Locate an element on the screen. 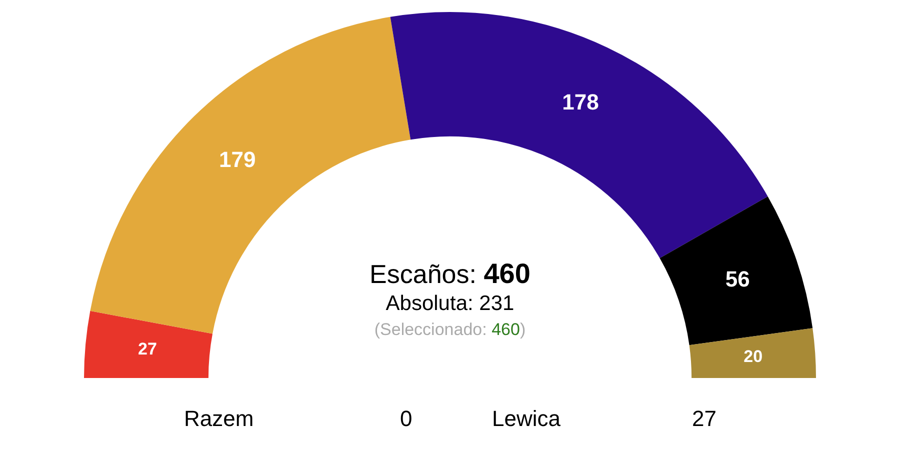 This screenshot has height=460, width=900. text: Escaños: 460 is located at coordinates (450, 273).